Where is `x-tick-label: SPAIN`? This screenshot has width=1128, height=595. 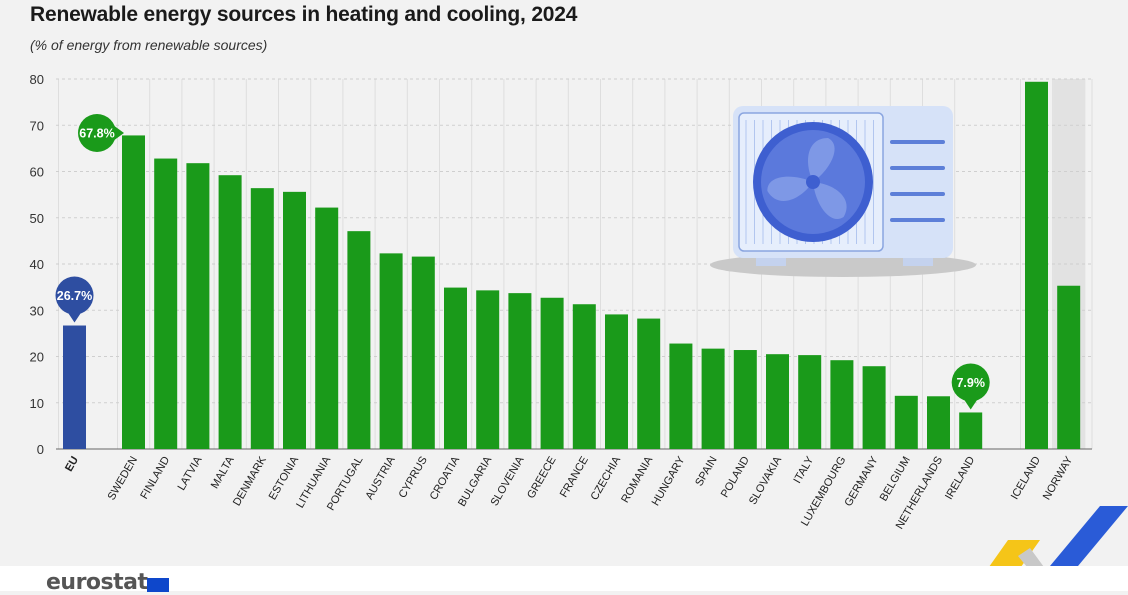
x-tick-label: SPAIN is located at coordinates (706, 471).